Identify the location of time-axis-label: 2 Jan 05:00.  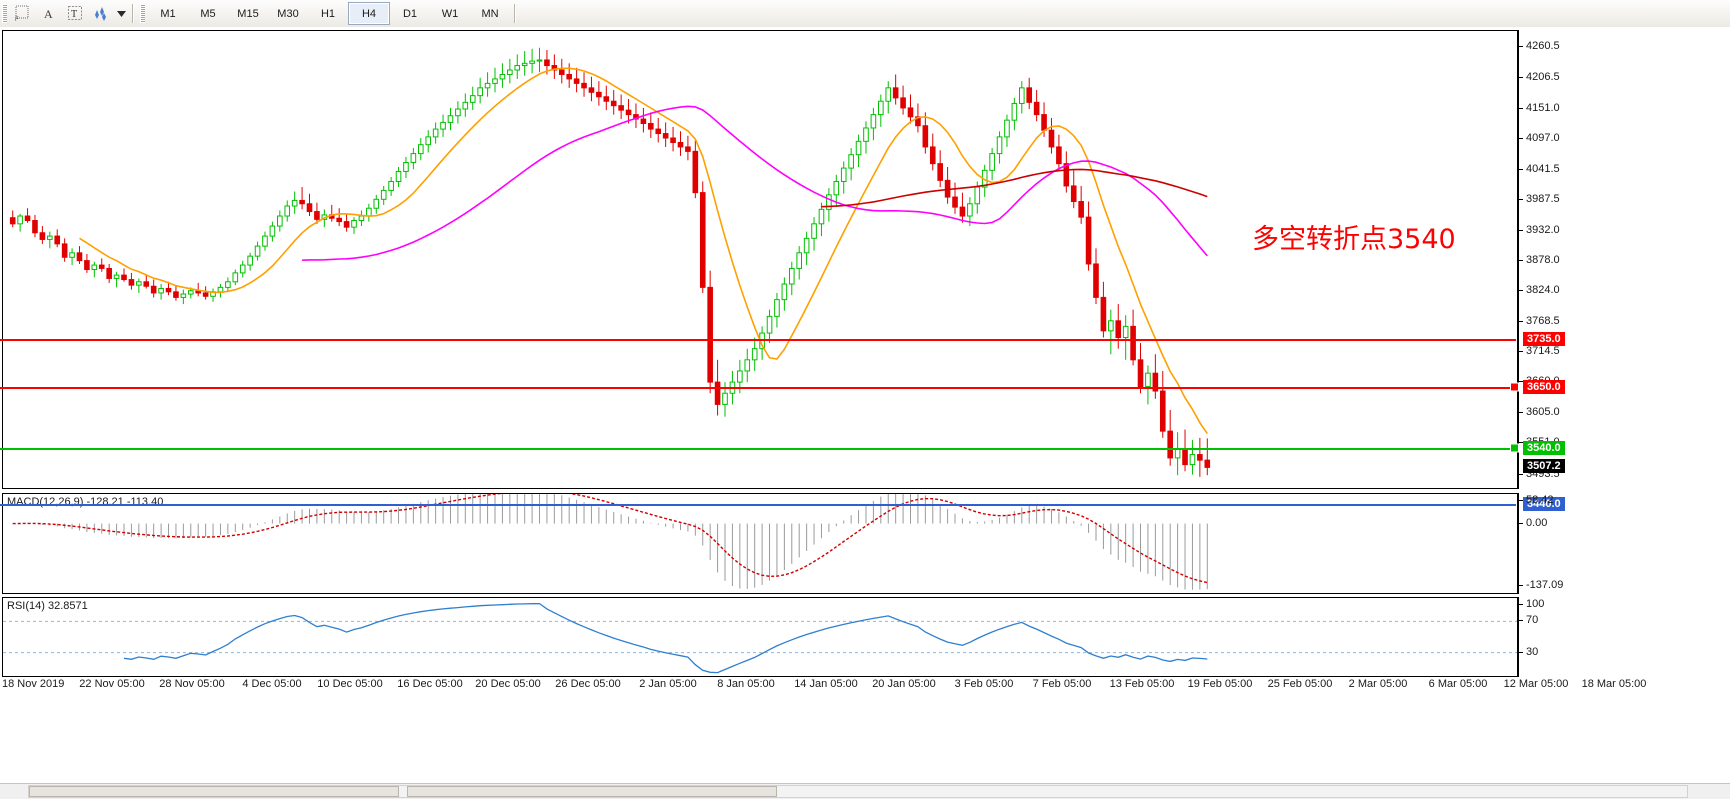
(668, 684).